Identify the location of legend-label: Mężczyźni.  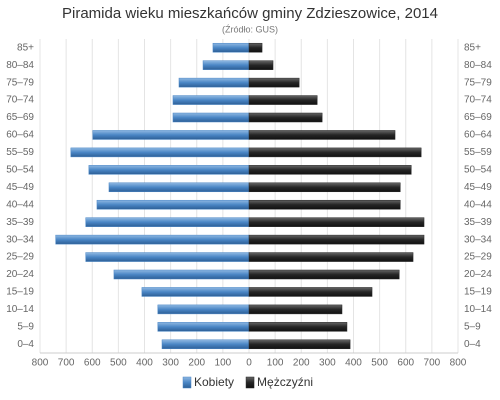
(285, 382).